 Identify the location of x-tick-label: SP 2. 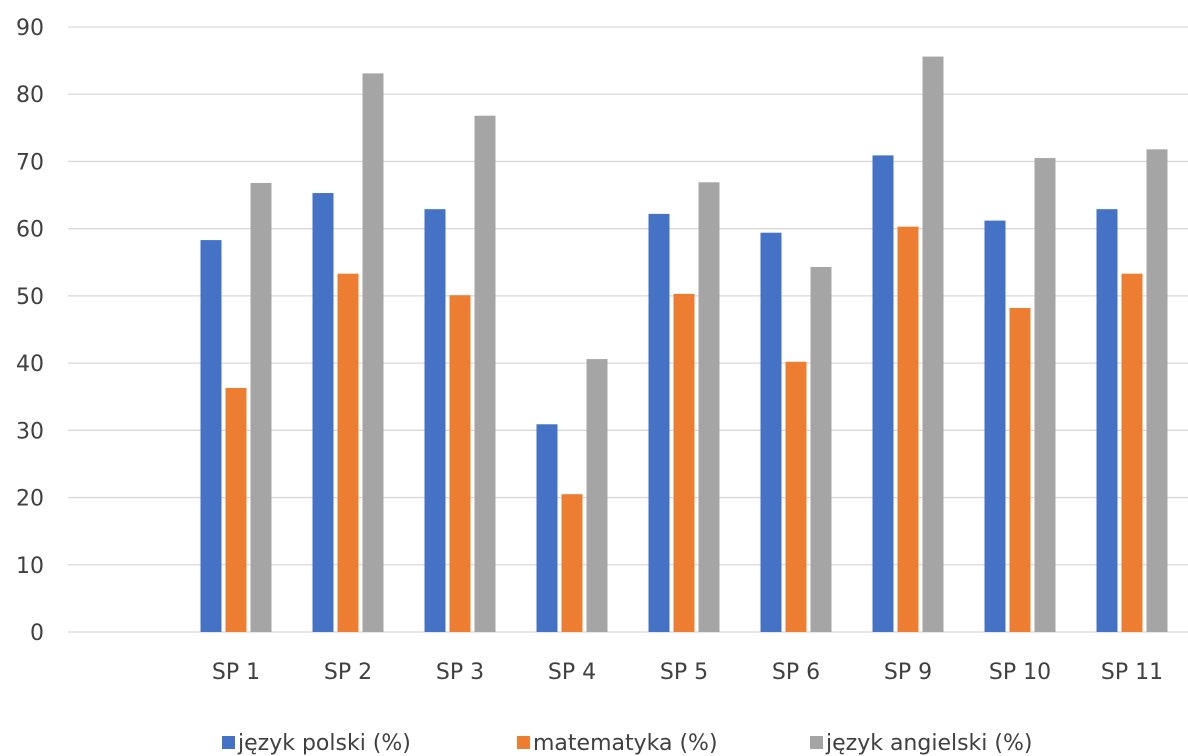
(348, 672).